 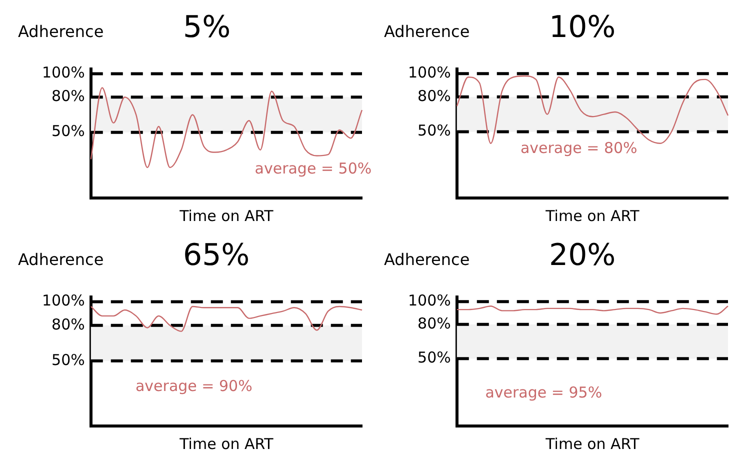 What do you see at coordinates (579, 147) in the screenshot?
I see `annotation: average = 80%` at bounding box center [579, 147].